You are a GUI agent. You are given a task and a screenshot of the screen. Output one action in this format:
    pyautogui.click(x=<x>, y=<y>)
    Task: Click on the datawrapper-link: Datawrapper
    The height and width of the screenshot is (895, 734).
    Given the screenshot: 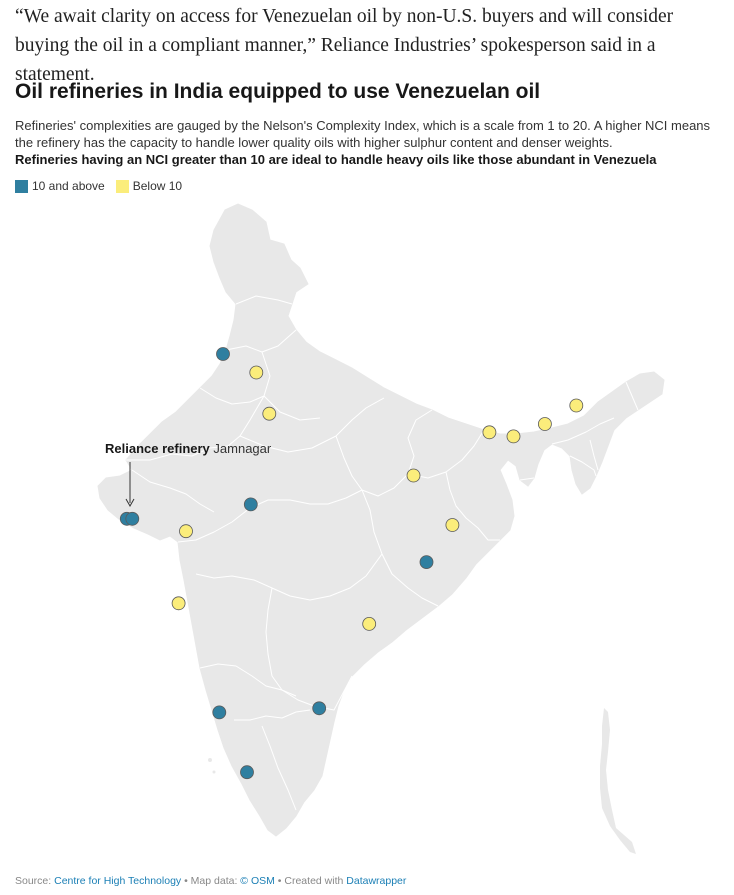 What is the action you would take?
    pyautogui.click(x=376, y=881)
    